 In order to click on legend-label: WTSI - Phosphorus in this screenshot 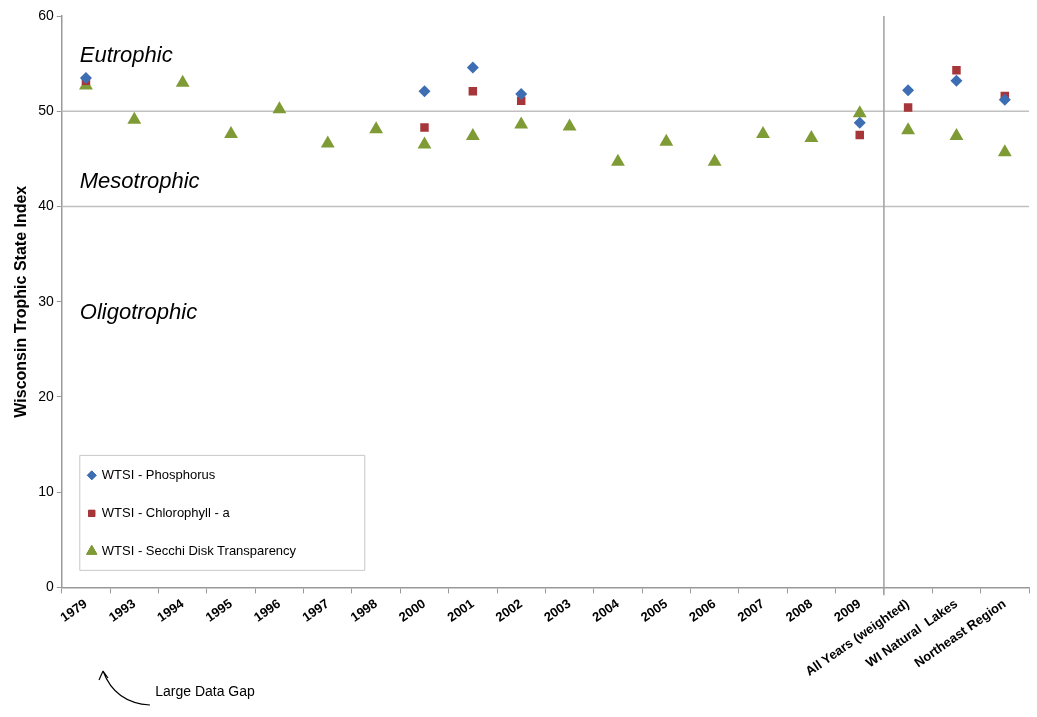, I will do `click(158, 474)`.